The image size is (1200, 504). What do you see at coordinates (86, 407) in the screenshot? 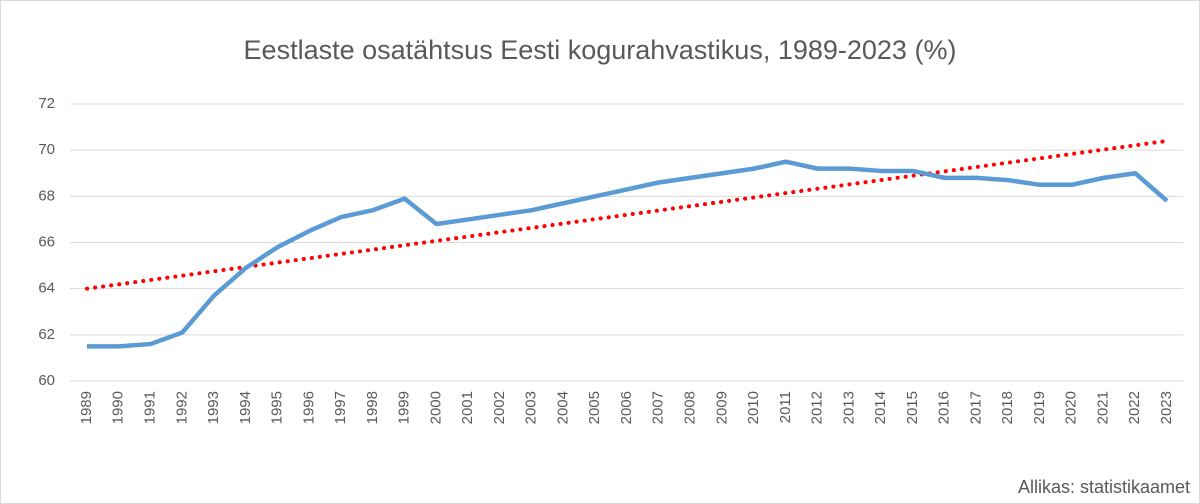
I see `x-tick-label: 1989` at bounding box center [86, 407].